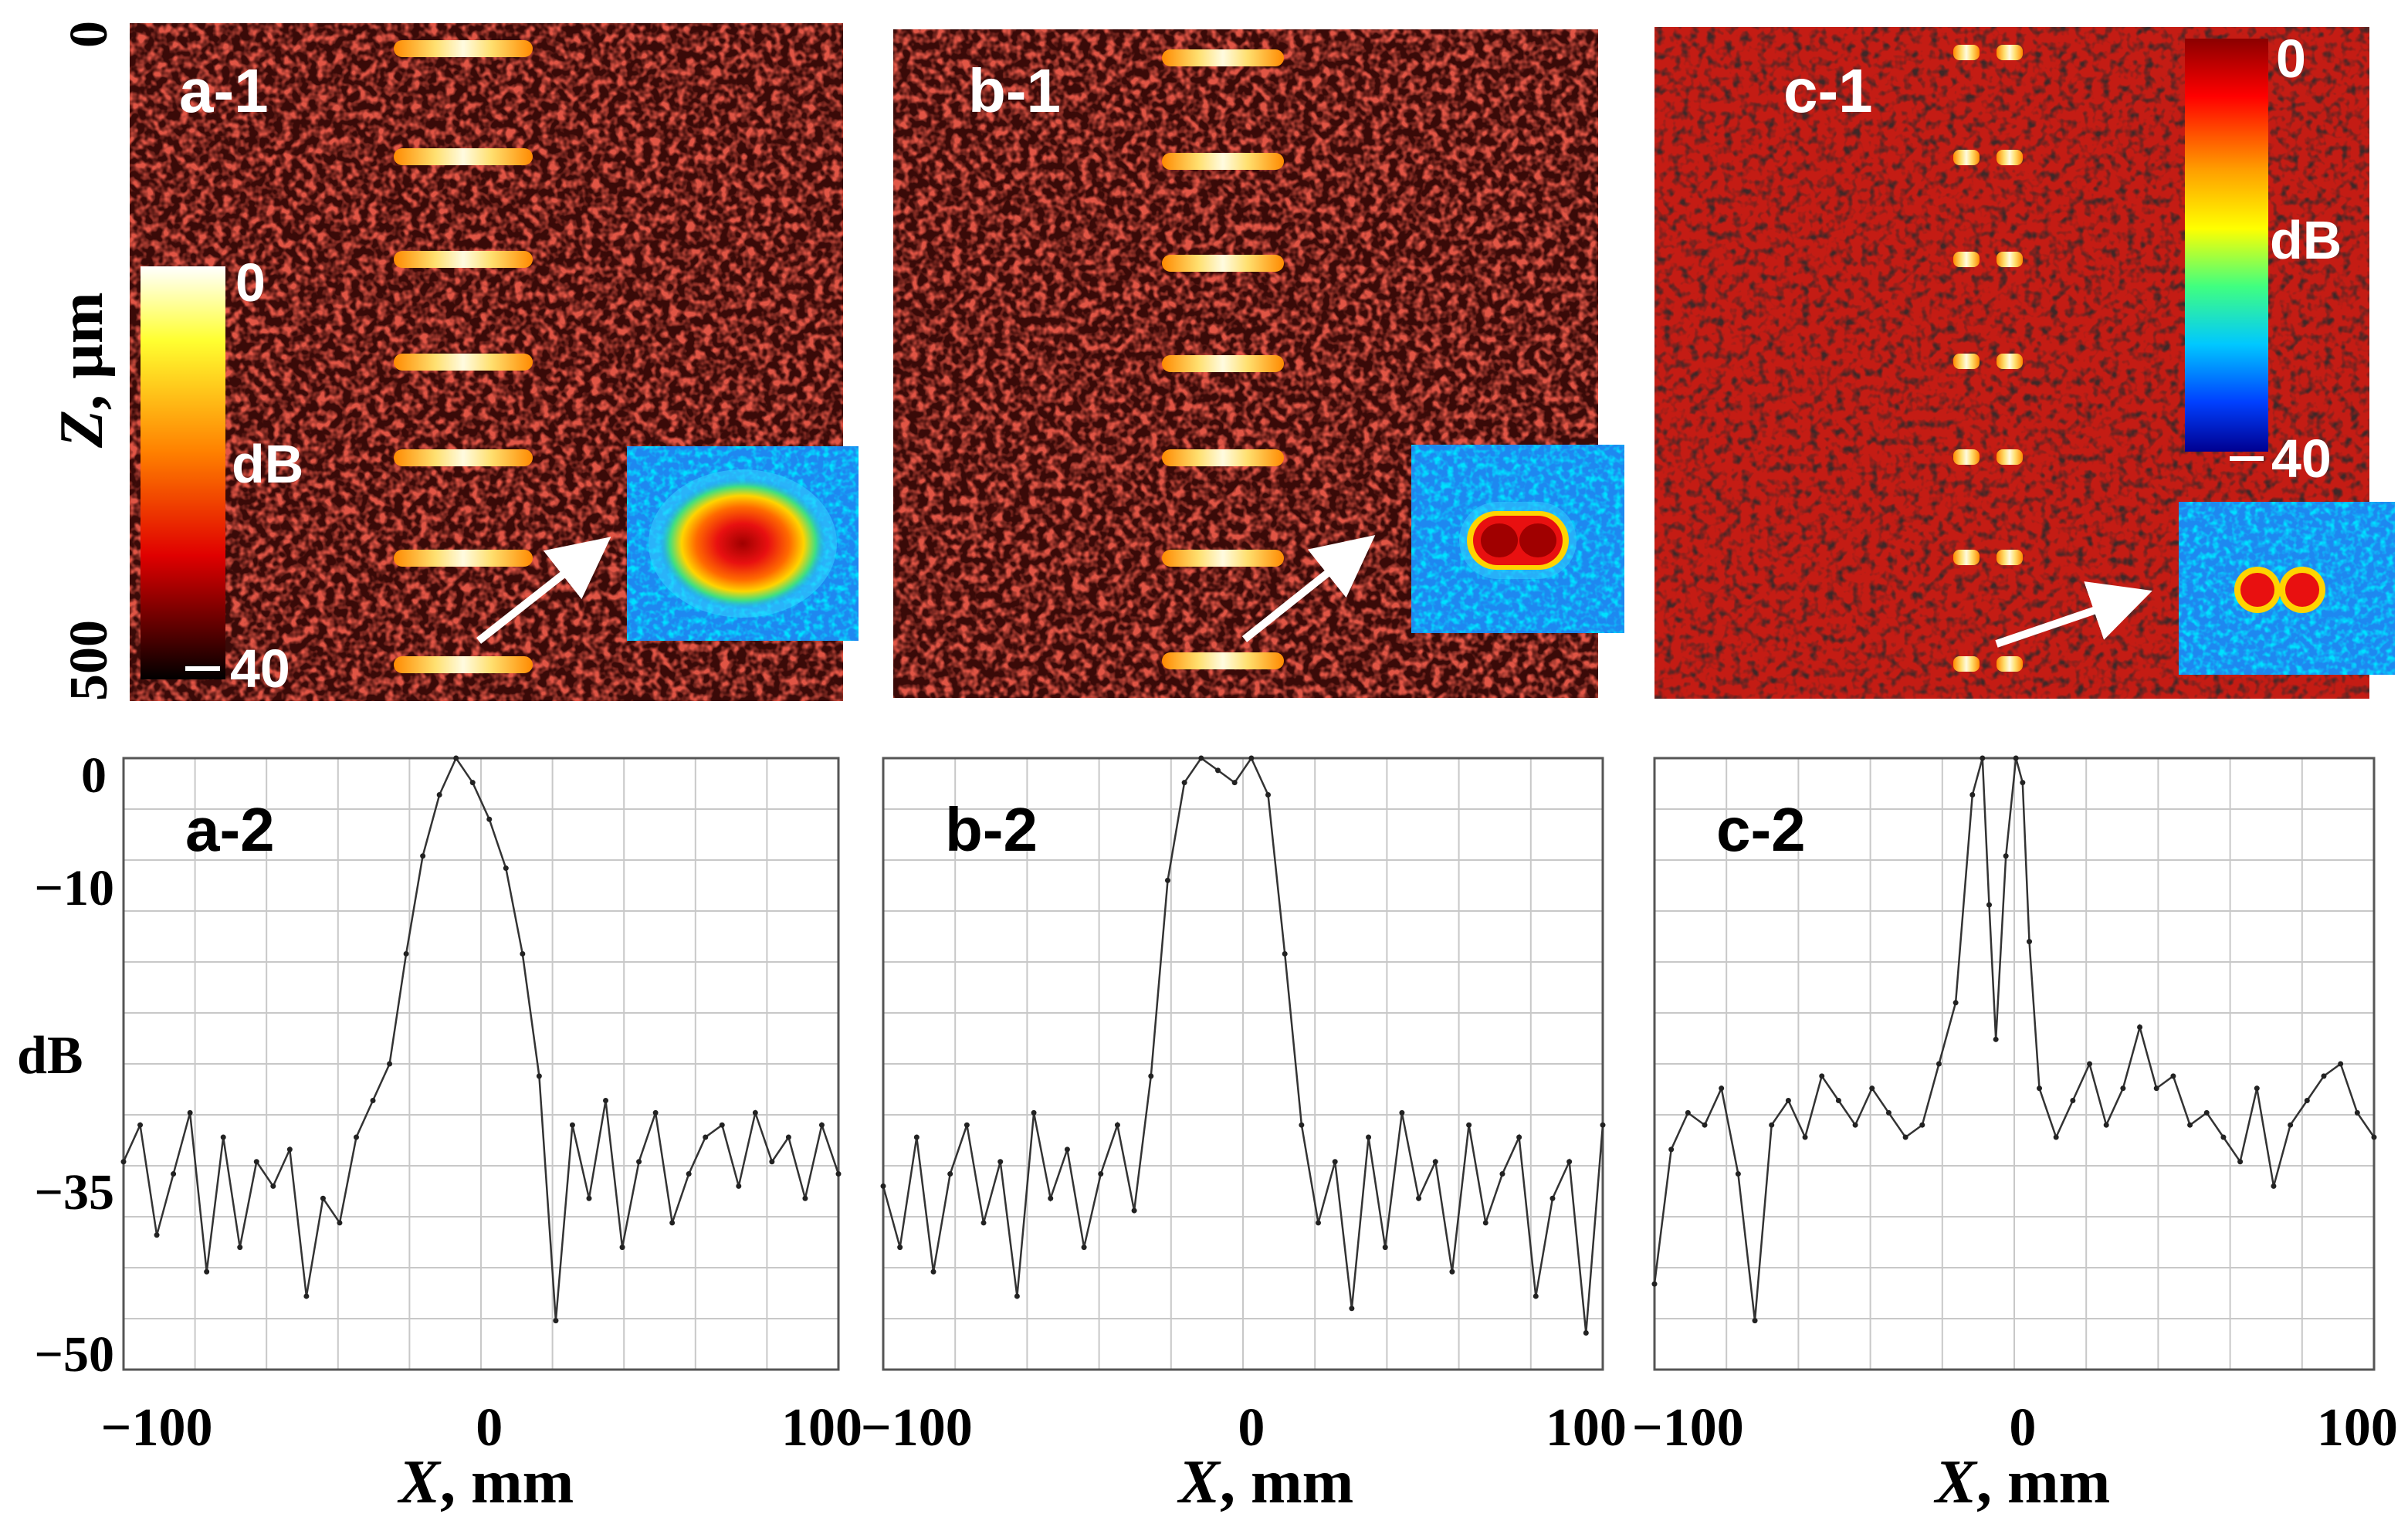  Describe the element at coordinates (224, 90) in the screenshot. I see `panel-label-a1: a-1` at that location.